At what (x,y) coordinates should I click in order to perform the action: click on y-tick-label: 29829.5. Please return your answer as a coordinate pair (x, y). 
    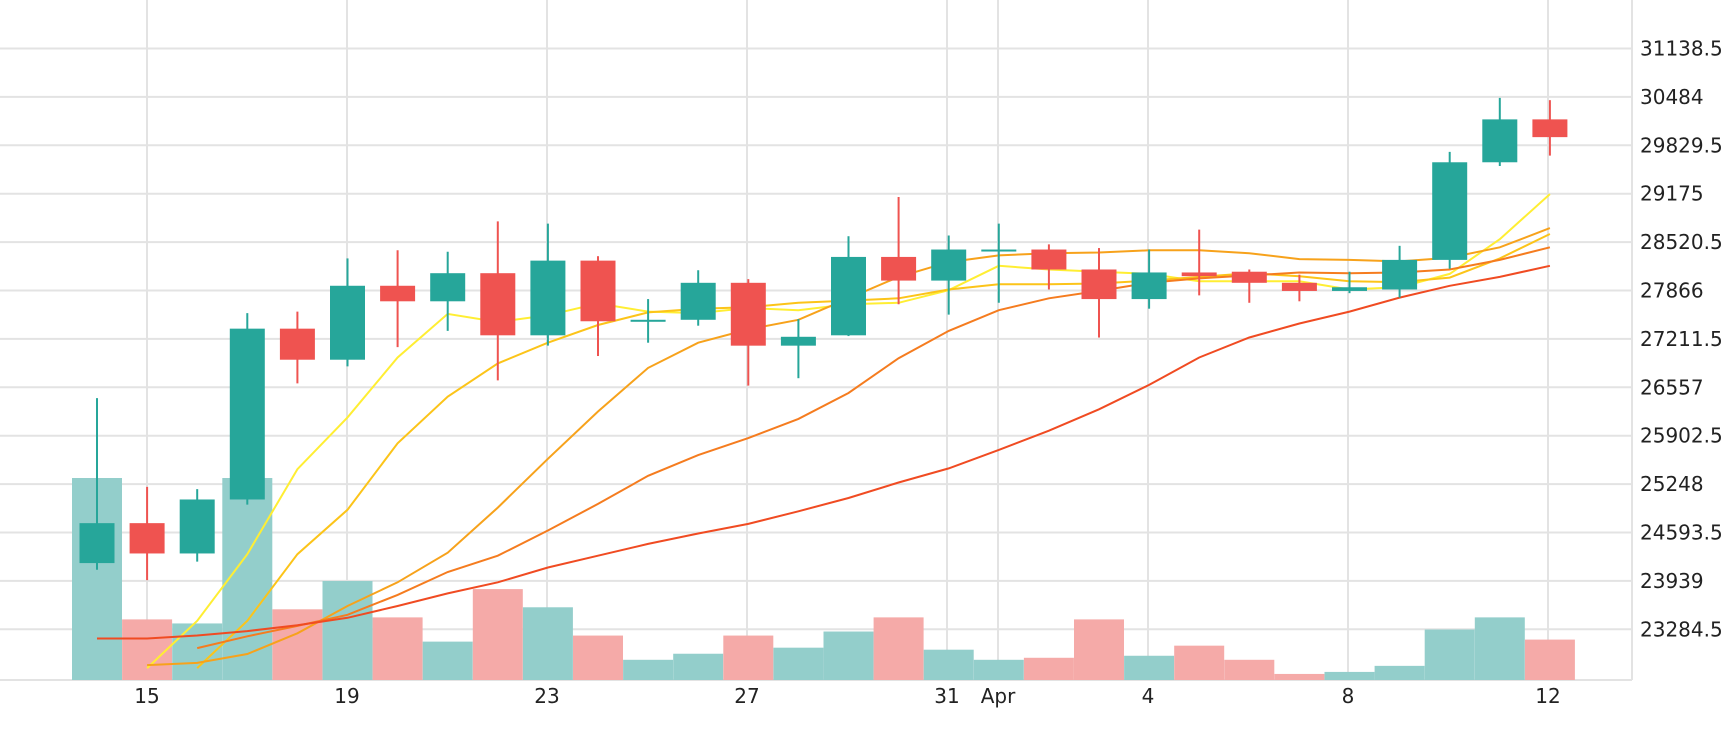
    Looking at the image, I should click on (1681, 145).